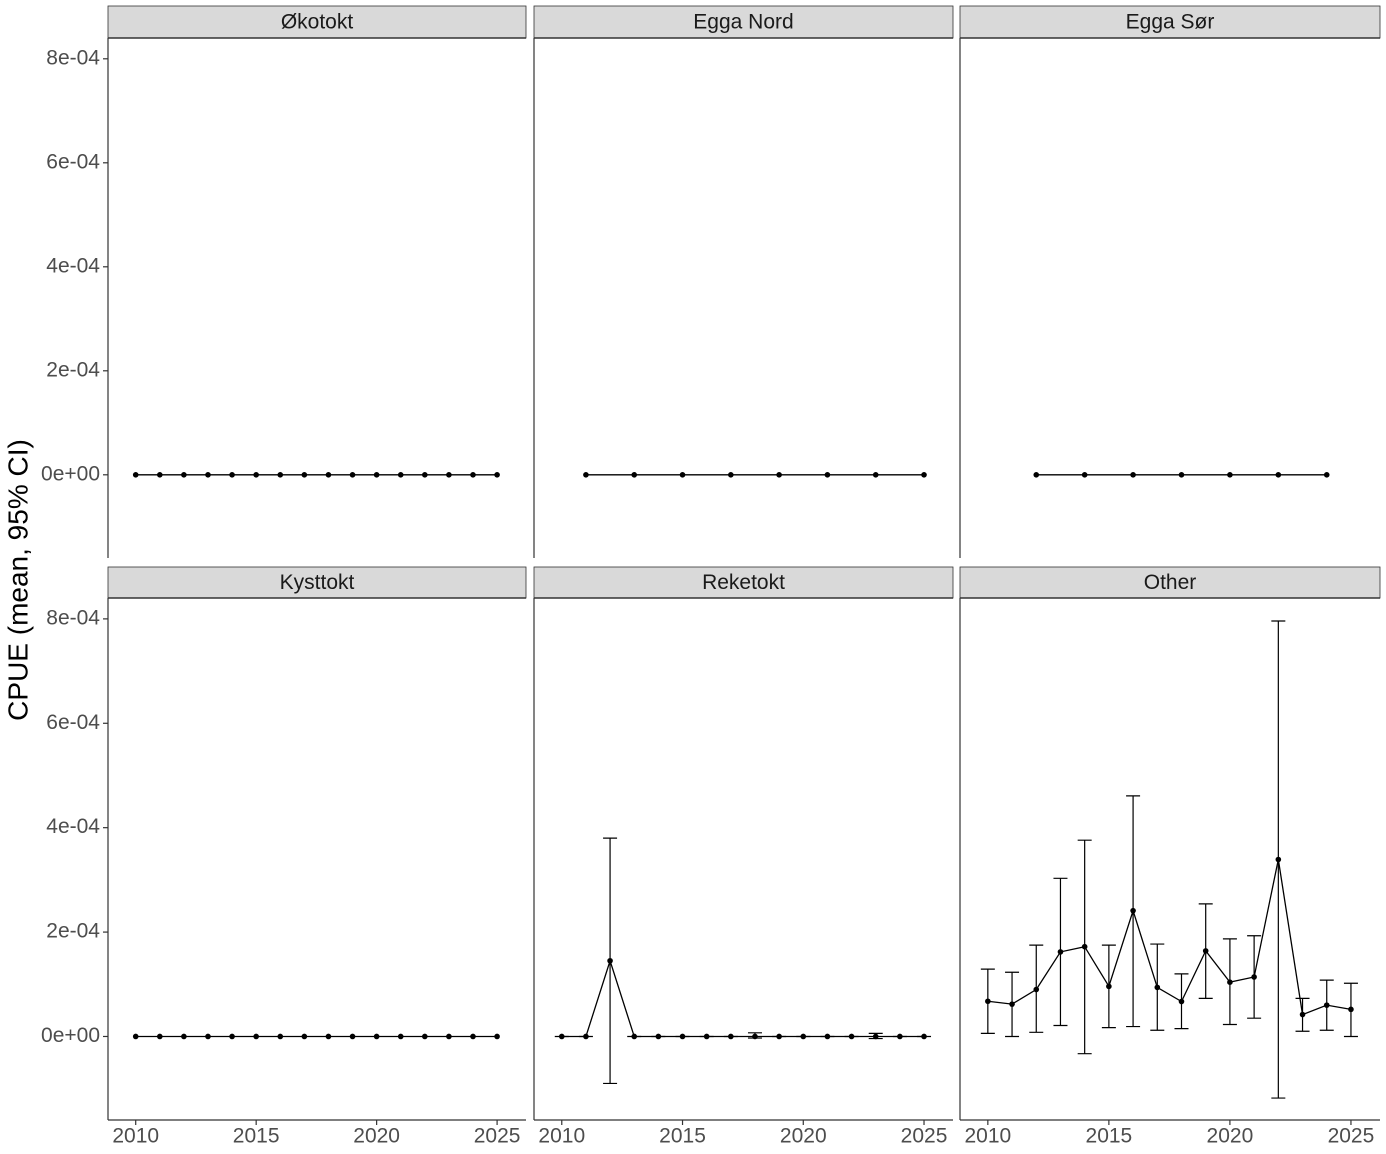 The image size is (1386, 1154). Describe the element at coordinates (1230, 1136) in the screenshot. I see `x-tick-label: 2020` at that location.